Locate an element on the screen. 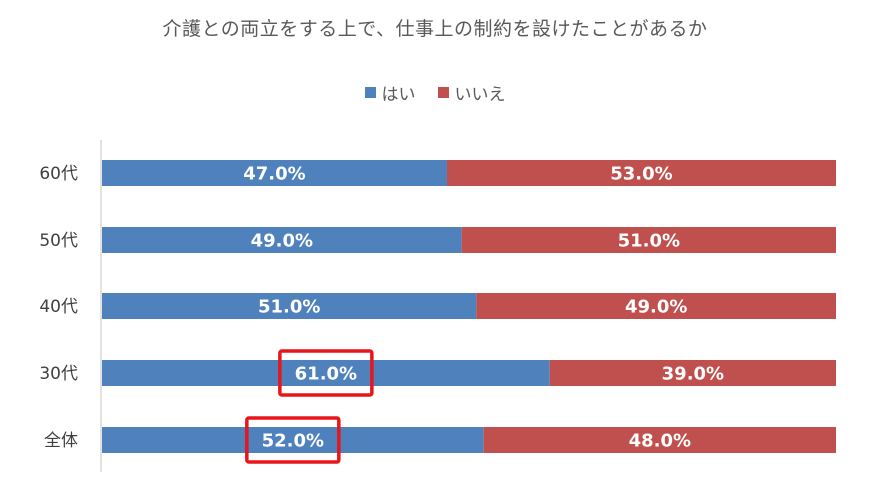  data-label-no-1: 51.0% is located at coordinates (649, 241).